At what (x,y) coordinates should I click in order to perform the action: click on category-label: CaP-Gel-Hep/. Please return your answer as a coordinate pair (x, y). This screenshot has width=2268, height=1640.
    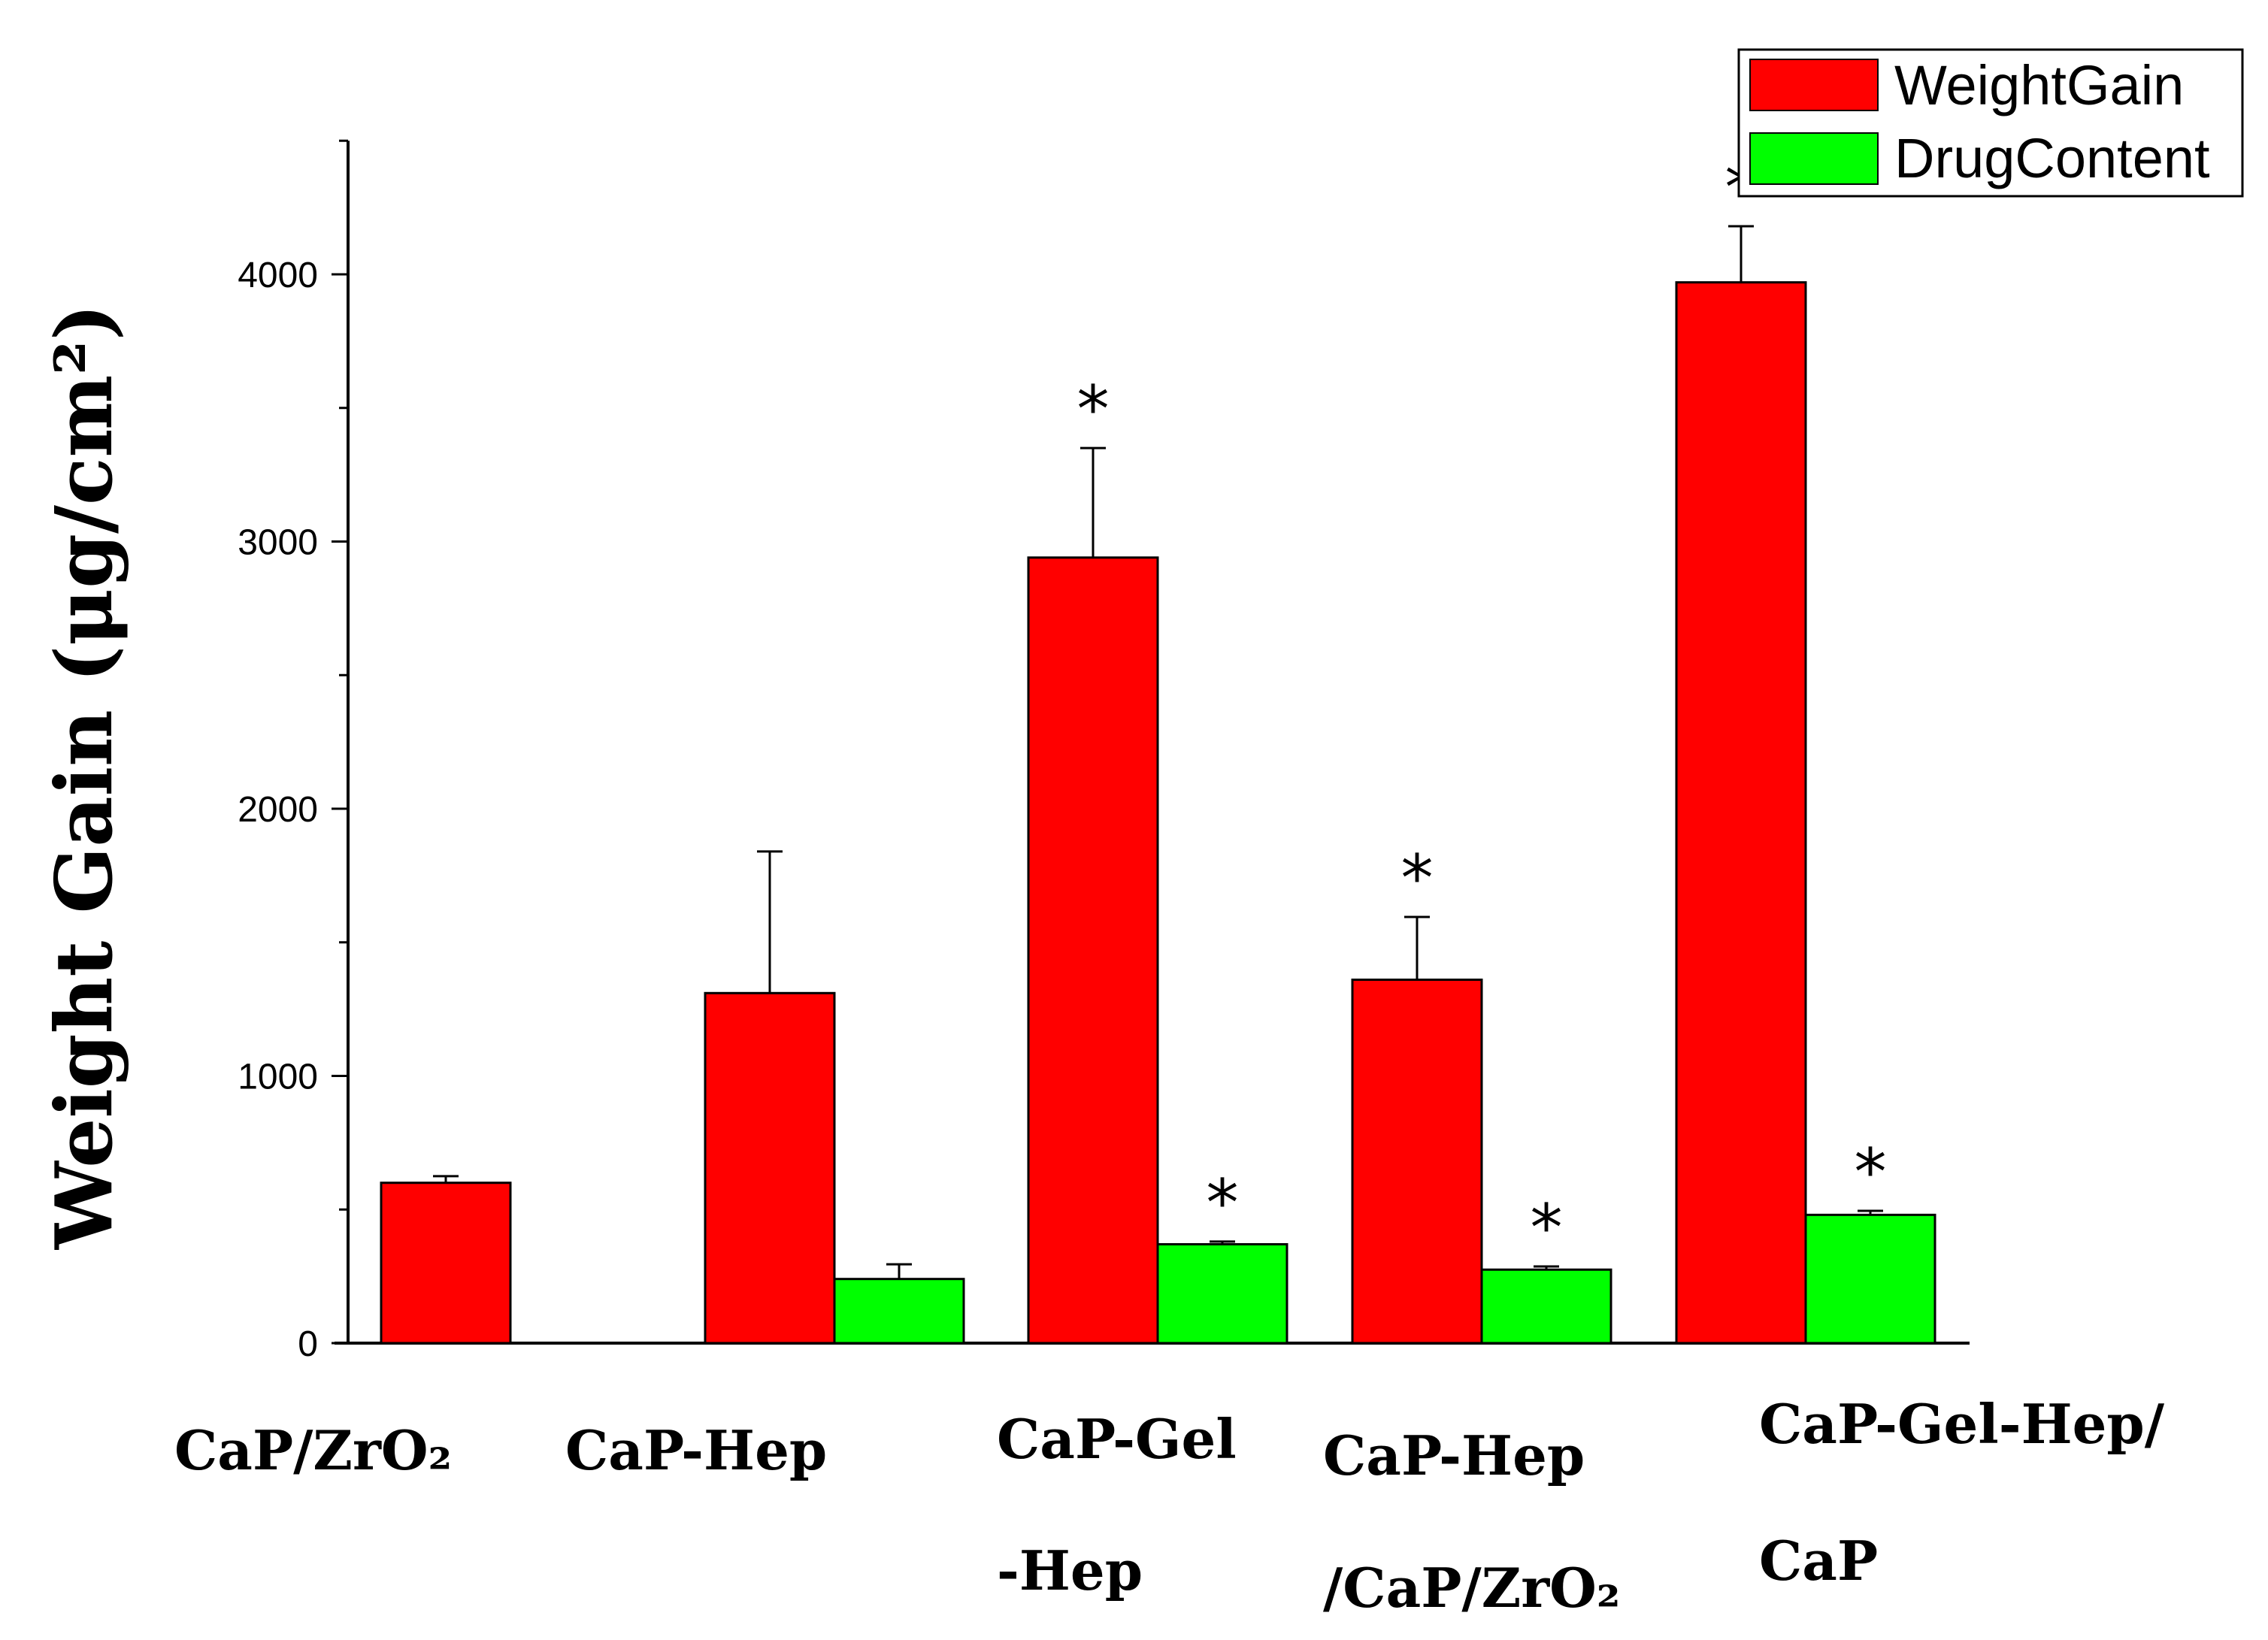
    Looking at the image, I should click on (1962, 1424).